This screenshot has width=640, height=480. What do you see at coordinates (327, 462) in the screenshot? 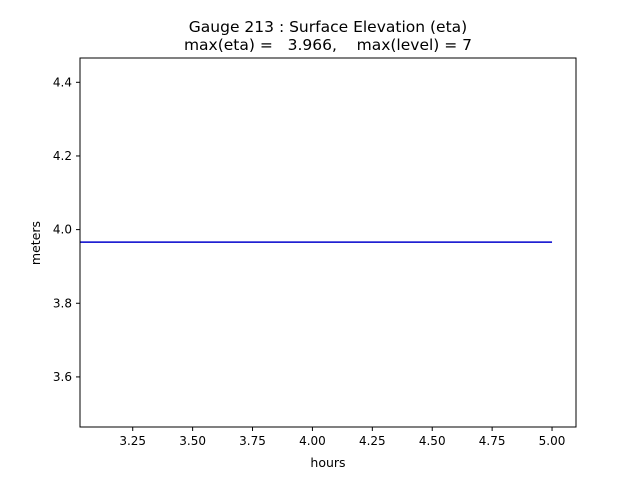
I see `x-axis-label: hours` at bounding box center [327, 462].